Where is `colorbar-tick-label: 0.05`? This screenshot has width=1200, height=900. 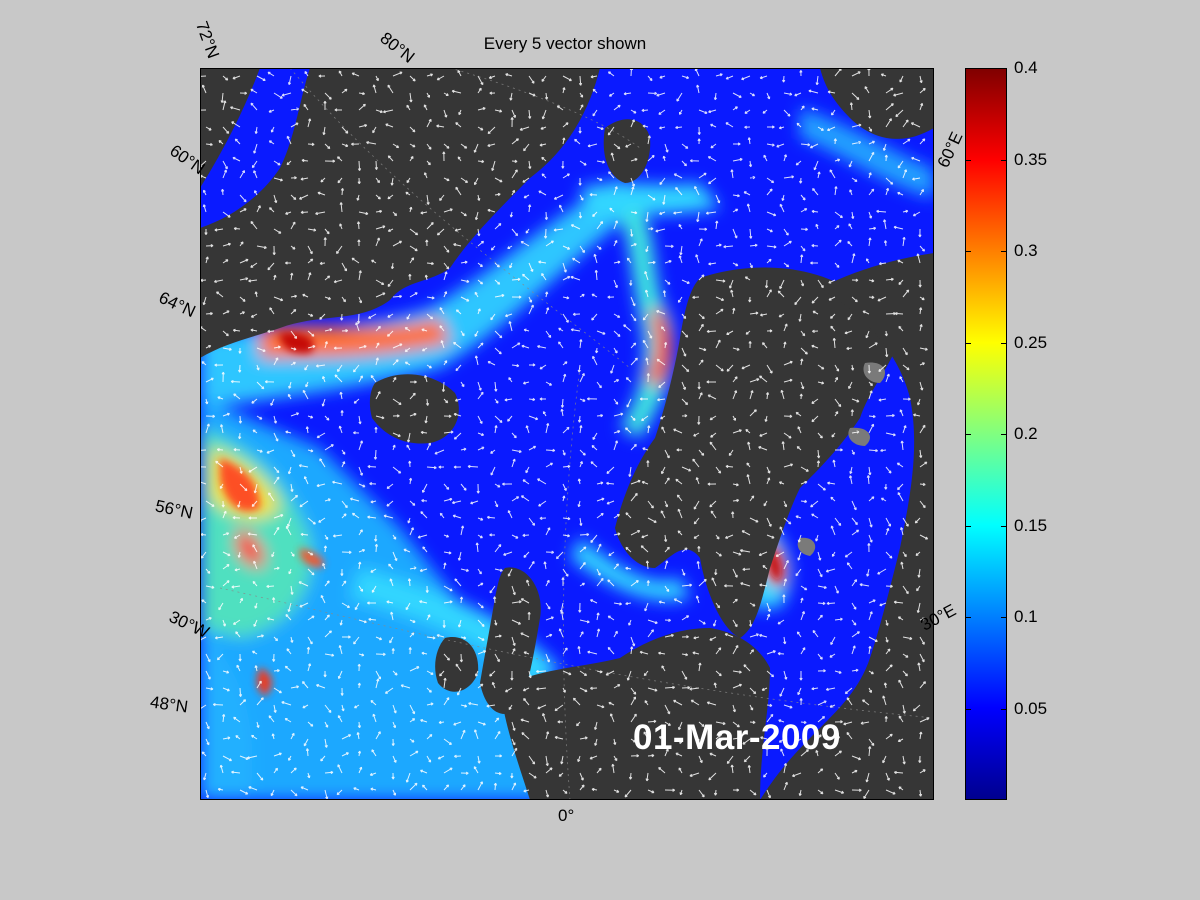
colorbar-tick-label: 0.05 is located at coordinates (1031, 708).